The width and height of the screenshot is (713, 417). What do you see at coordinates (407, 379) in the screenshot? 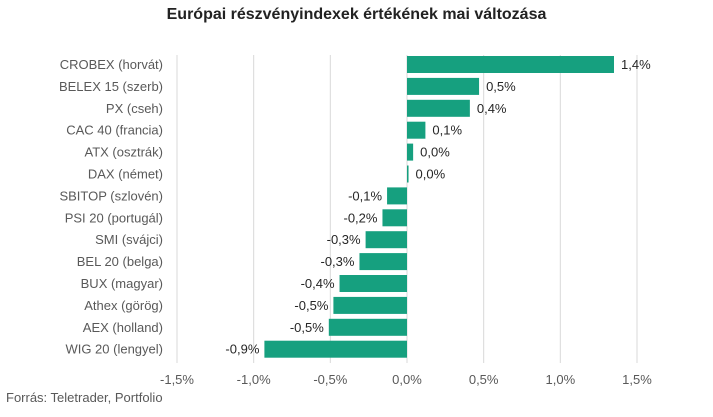
I see `x-tick-label: 0,0%` at bounding box center [407, 379].